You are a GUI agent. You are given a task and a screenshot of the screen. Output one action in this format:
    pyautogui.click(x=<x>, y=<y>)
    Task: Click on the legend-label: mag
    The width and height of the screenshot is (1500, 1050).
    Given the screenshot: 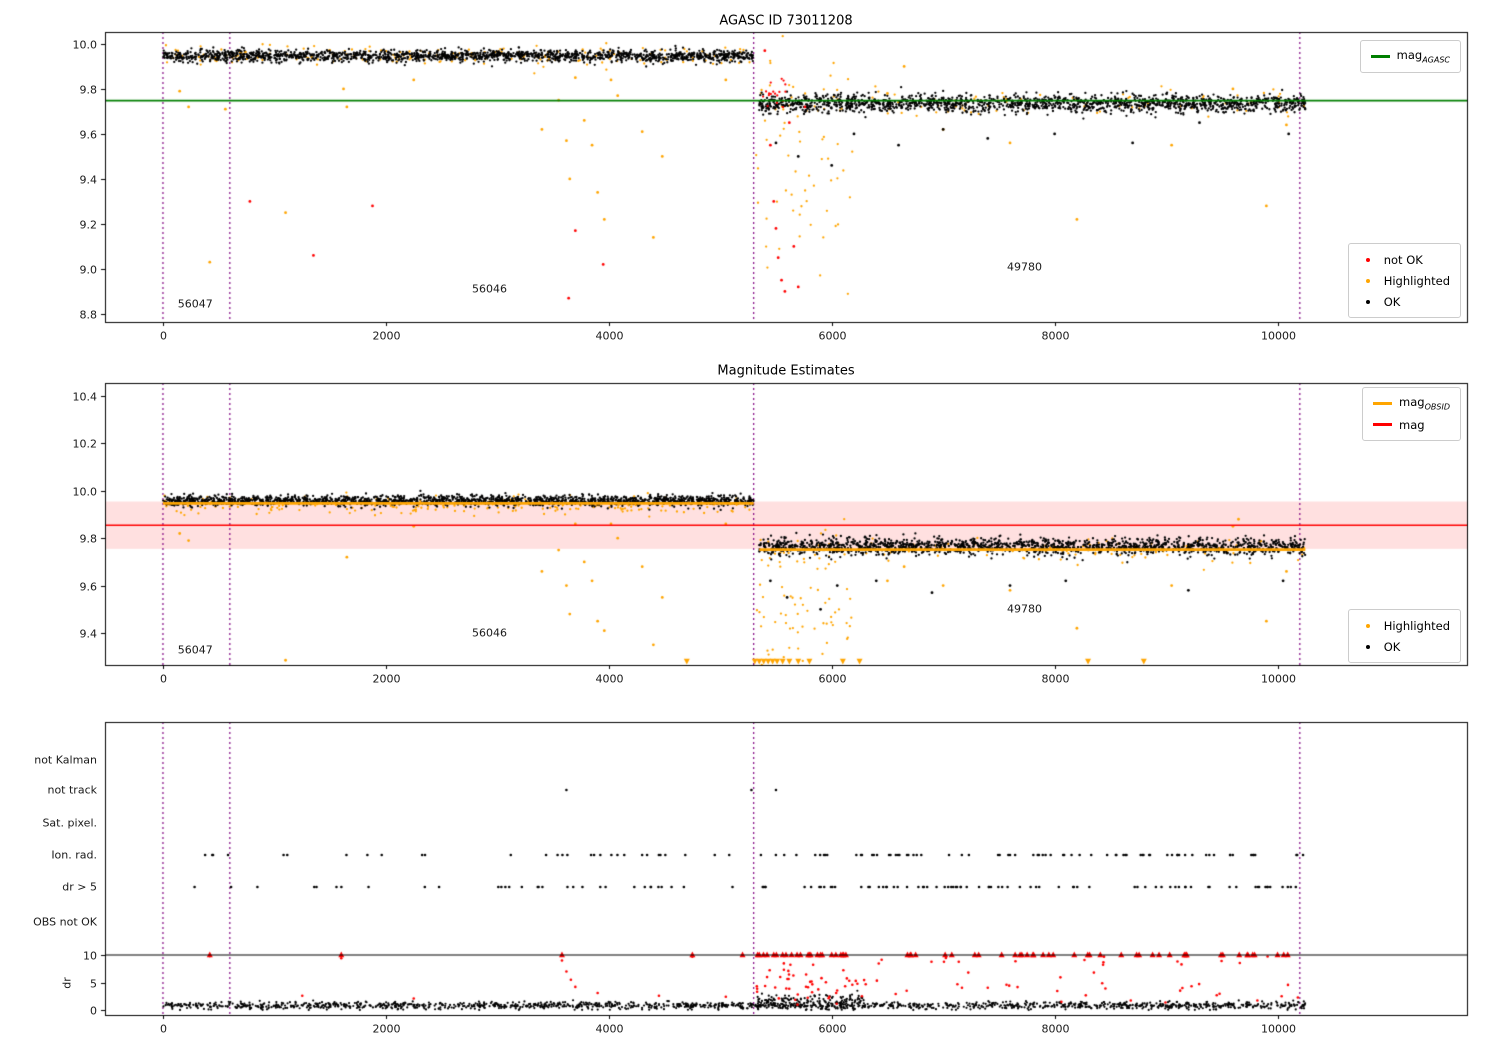 What is the action you would take?
    pyautogui.click(x=1412, y=424)
    